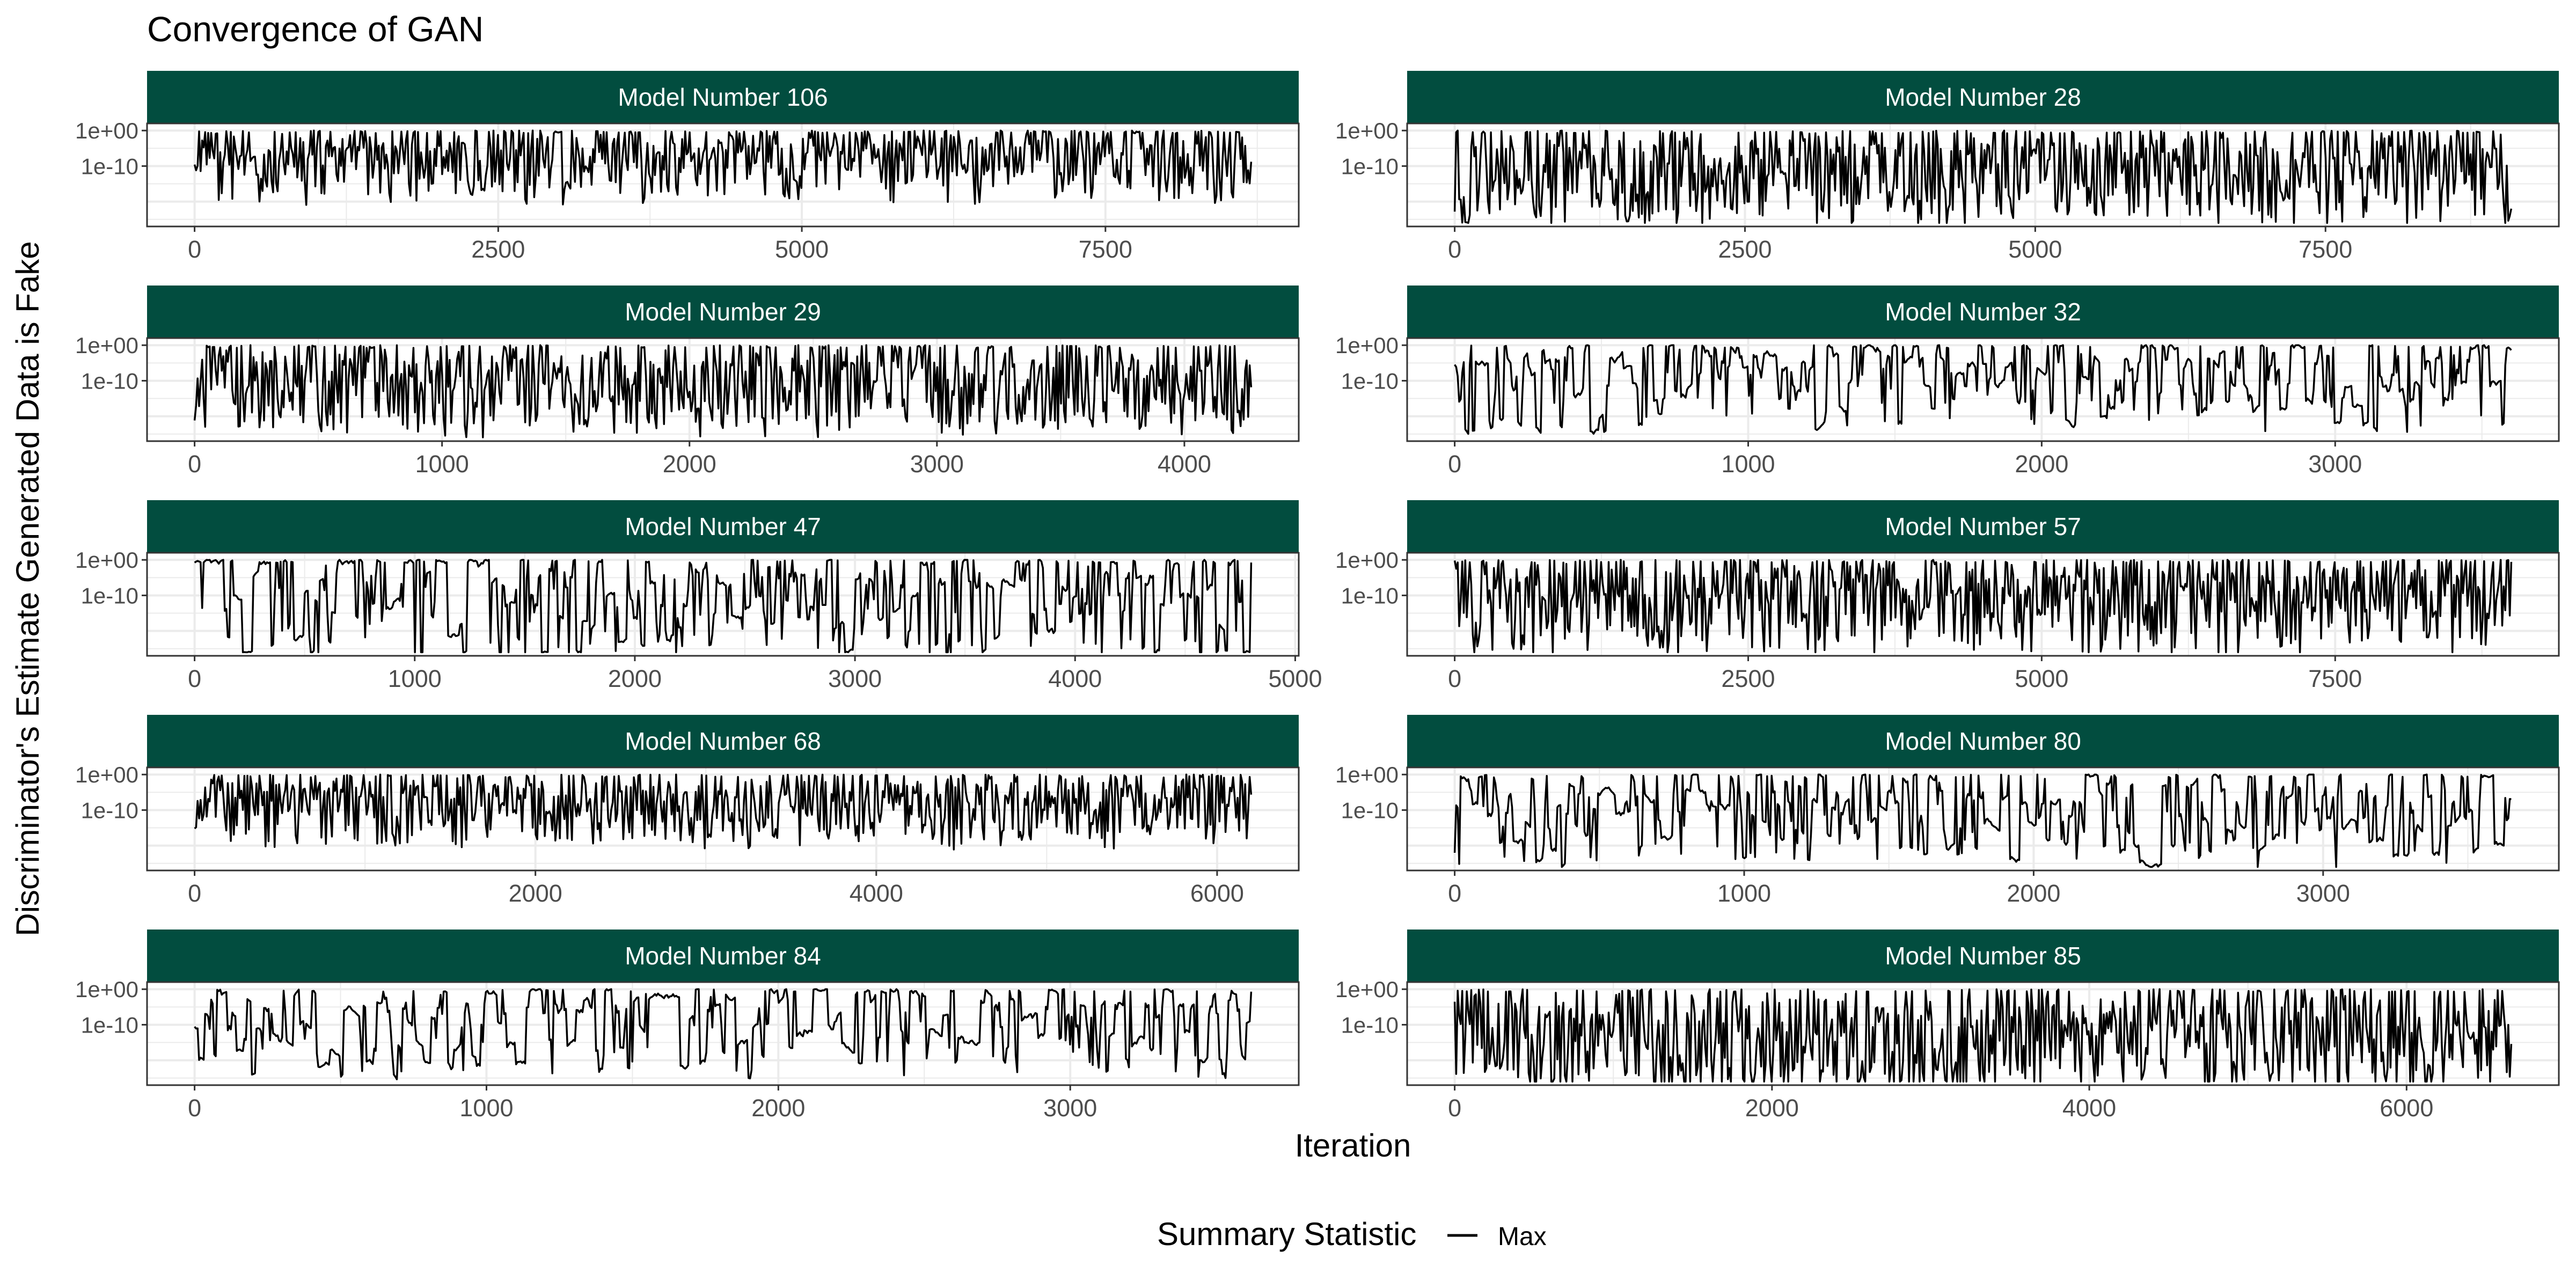 The height and width of the screenshot is (1288, 2576). I want to click on facet-8: Model Number 80 1e+00 1e-10 0 1000 2000 3000, so click(1947, 811).